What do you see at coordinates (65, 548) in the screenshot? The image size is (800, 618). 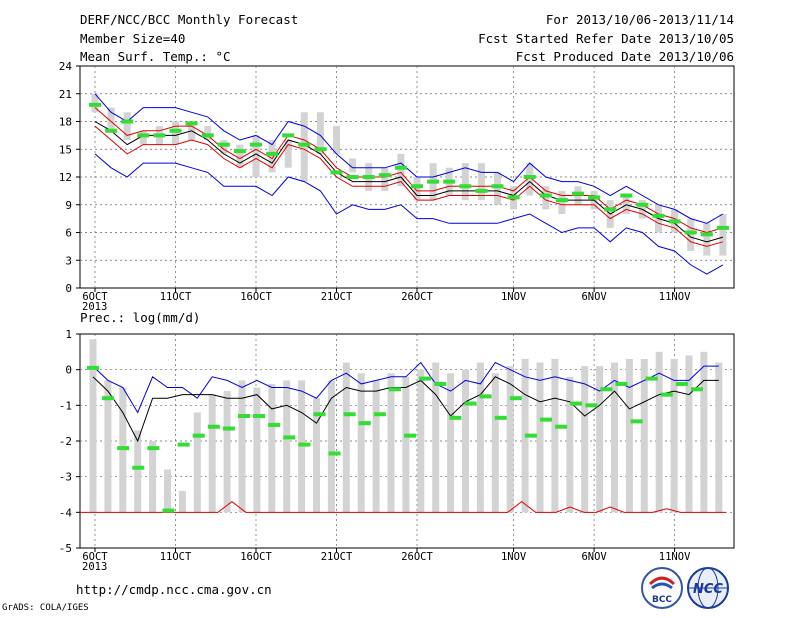 I see `prec-ytick-label: -5` at bounding box center [65, 548].